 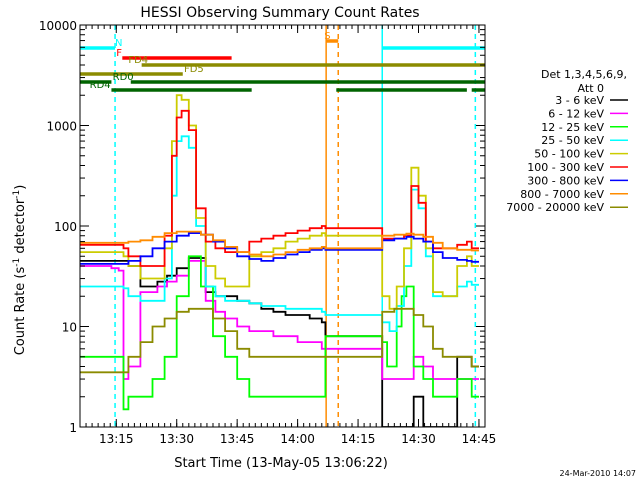 I want to click on x-tick-label-3: 14:00, so click(x=297, y=439).